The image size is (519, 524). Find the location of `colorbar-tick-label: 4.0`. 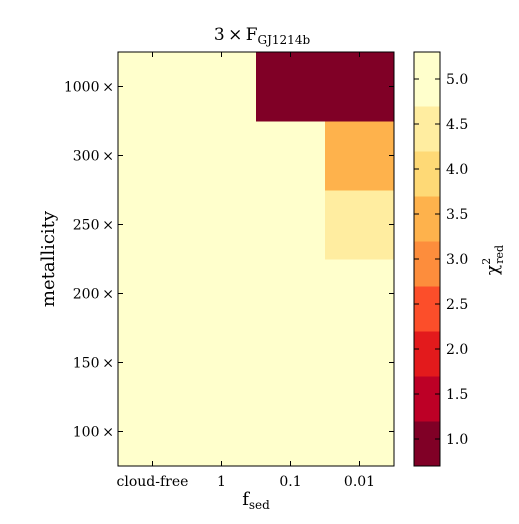

colorbar-tick-label: 4.0 is located at coordinates (457, 170).